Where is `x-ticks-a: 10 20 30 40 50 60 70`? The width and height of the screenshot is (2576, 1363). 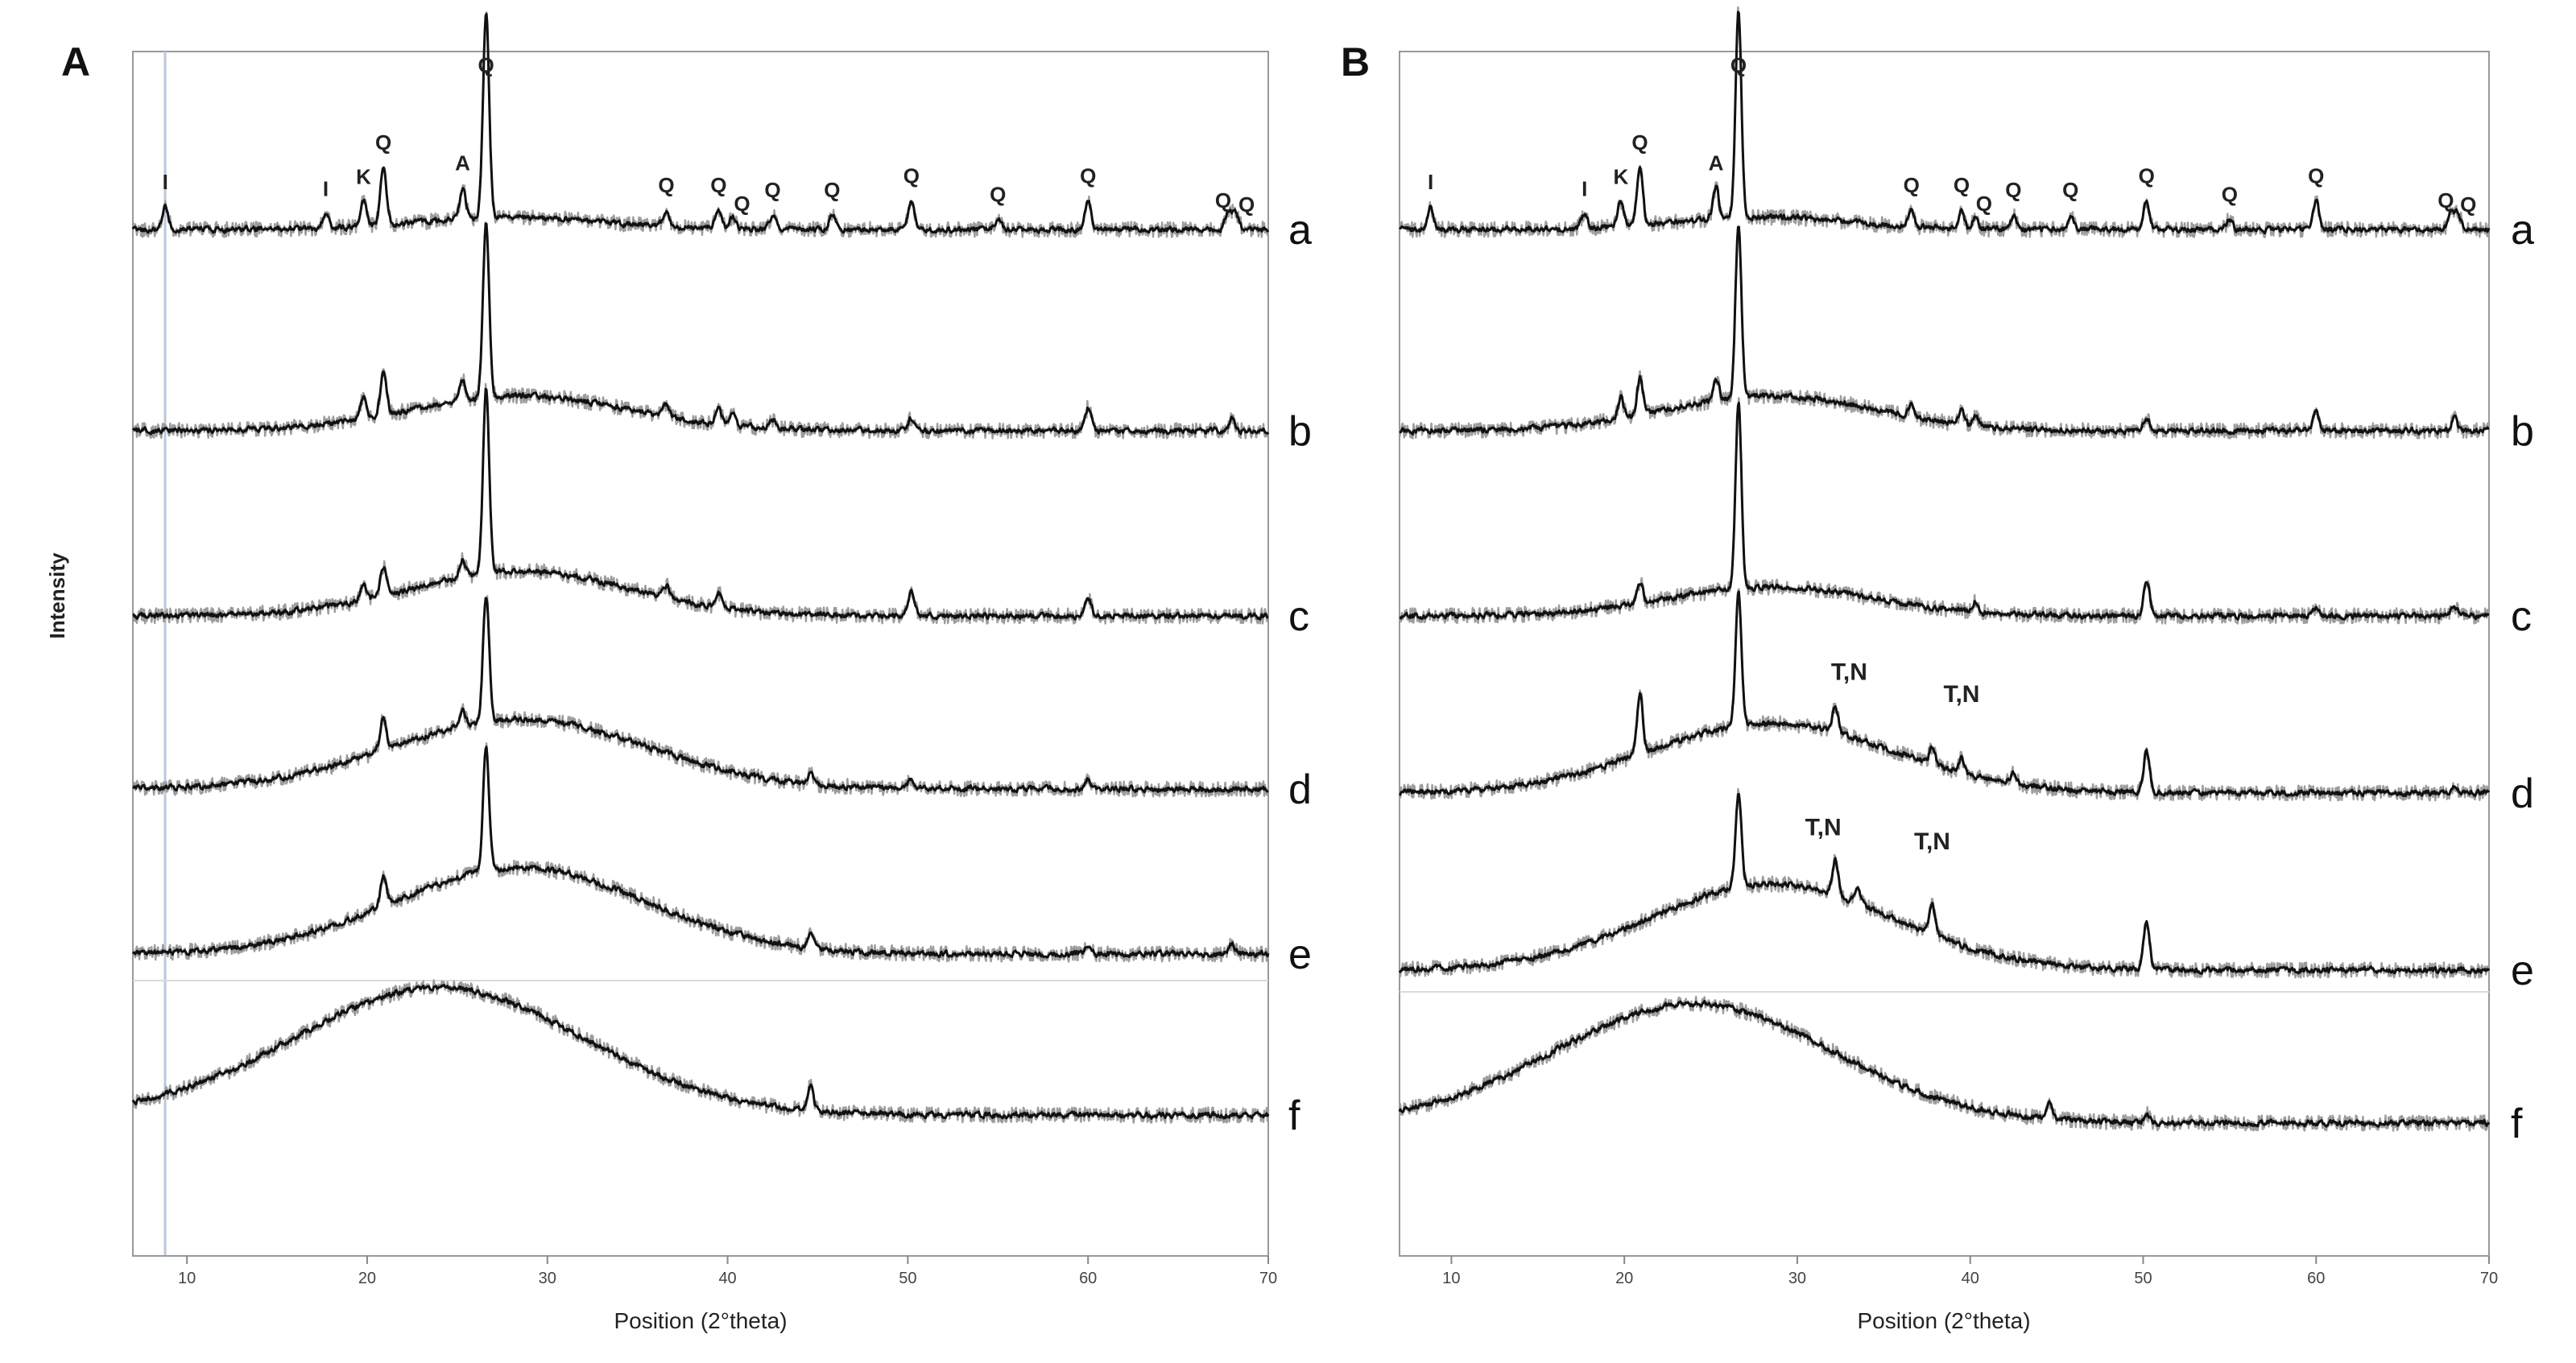
x-ticks-a: 10 20 30 40 50 60 70 is located at coordinates (727, 1271).